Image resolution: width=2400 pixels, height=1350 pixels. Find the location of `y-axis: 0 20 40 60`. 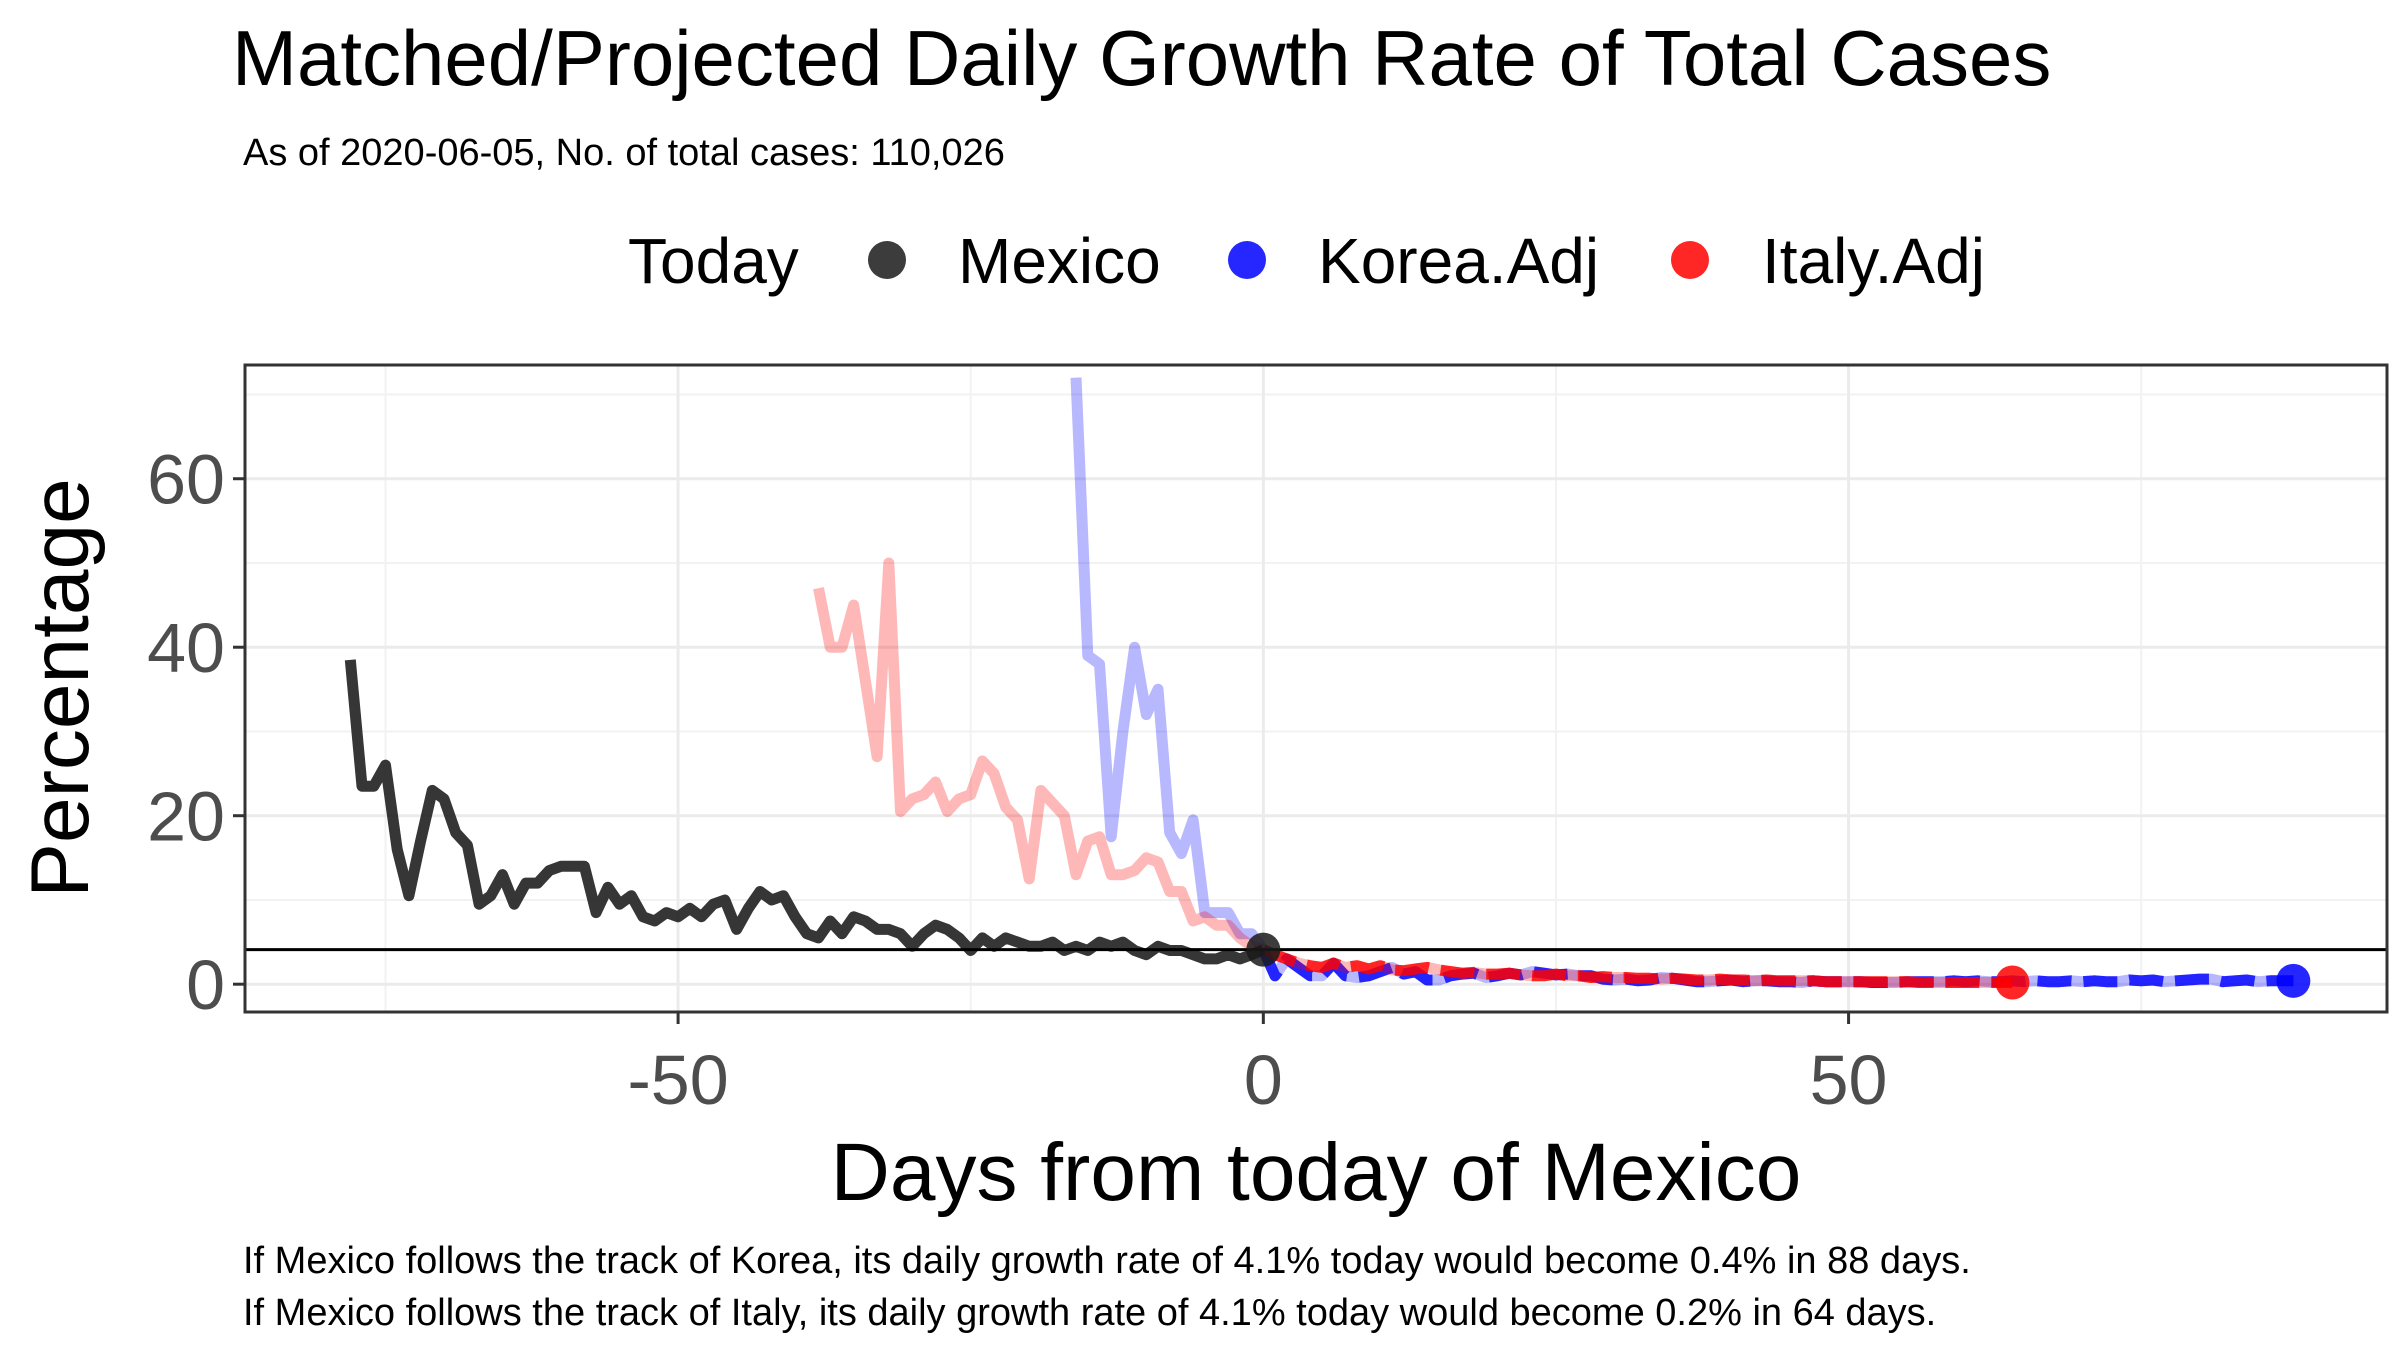

y-axis: 0 20 40 60 is located at coordinates (196, 732).